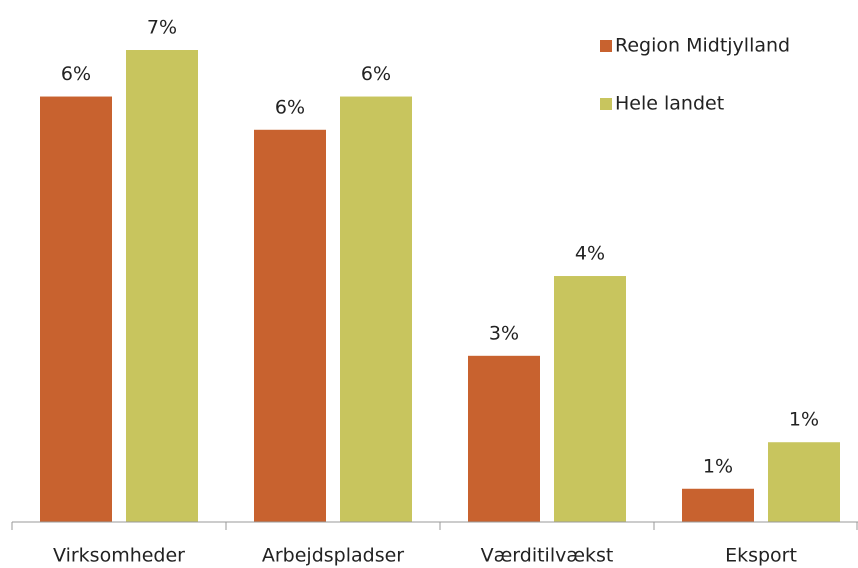  Describe the element at coordinates (333, 556) in the screenshot. I see `x-tick-label: Arbejdspladser` at that location.